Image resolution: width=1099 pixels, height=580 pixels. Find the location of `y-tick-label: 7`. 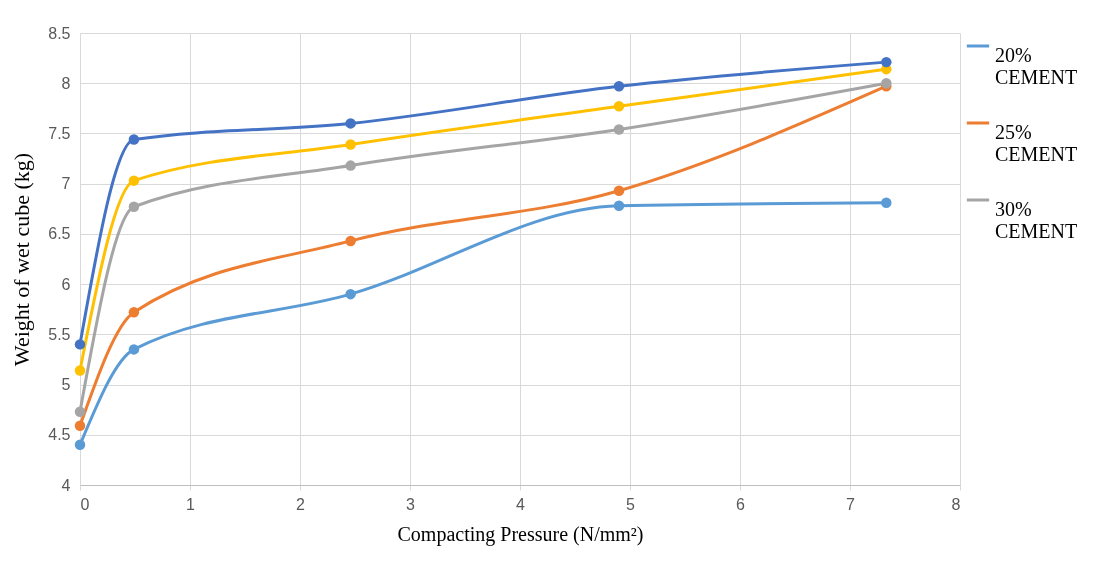

y-tick-label: 7 is located at coordinates (66, 184).